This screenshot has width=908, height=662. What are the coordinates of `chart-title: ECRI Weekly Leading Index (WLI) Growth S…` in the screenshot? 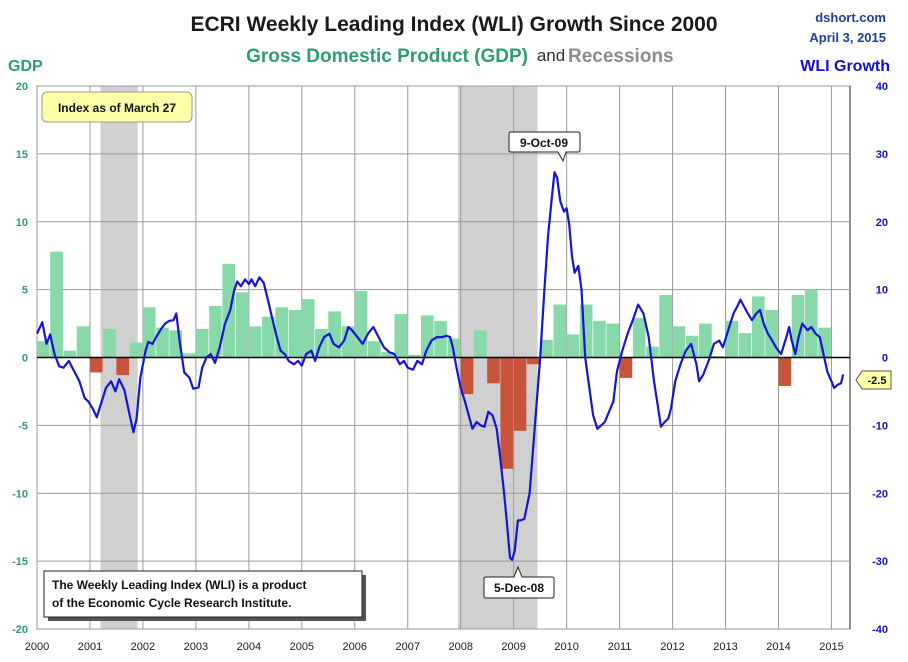 It's located at (453, 24).